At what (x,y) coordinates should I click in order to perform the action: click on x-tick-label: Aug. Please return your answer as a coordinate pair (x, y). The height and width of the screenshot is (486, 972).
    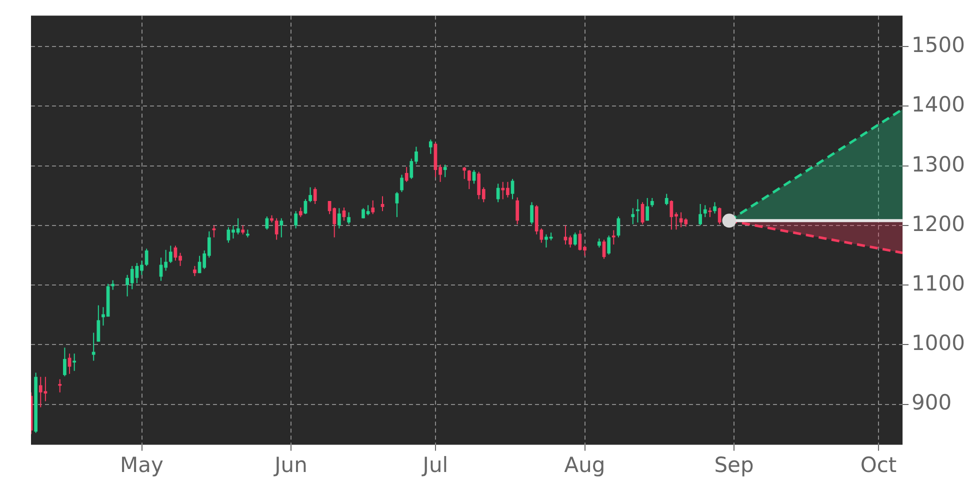
    Looking at the image, I should click on (585, 464).